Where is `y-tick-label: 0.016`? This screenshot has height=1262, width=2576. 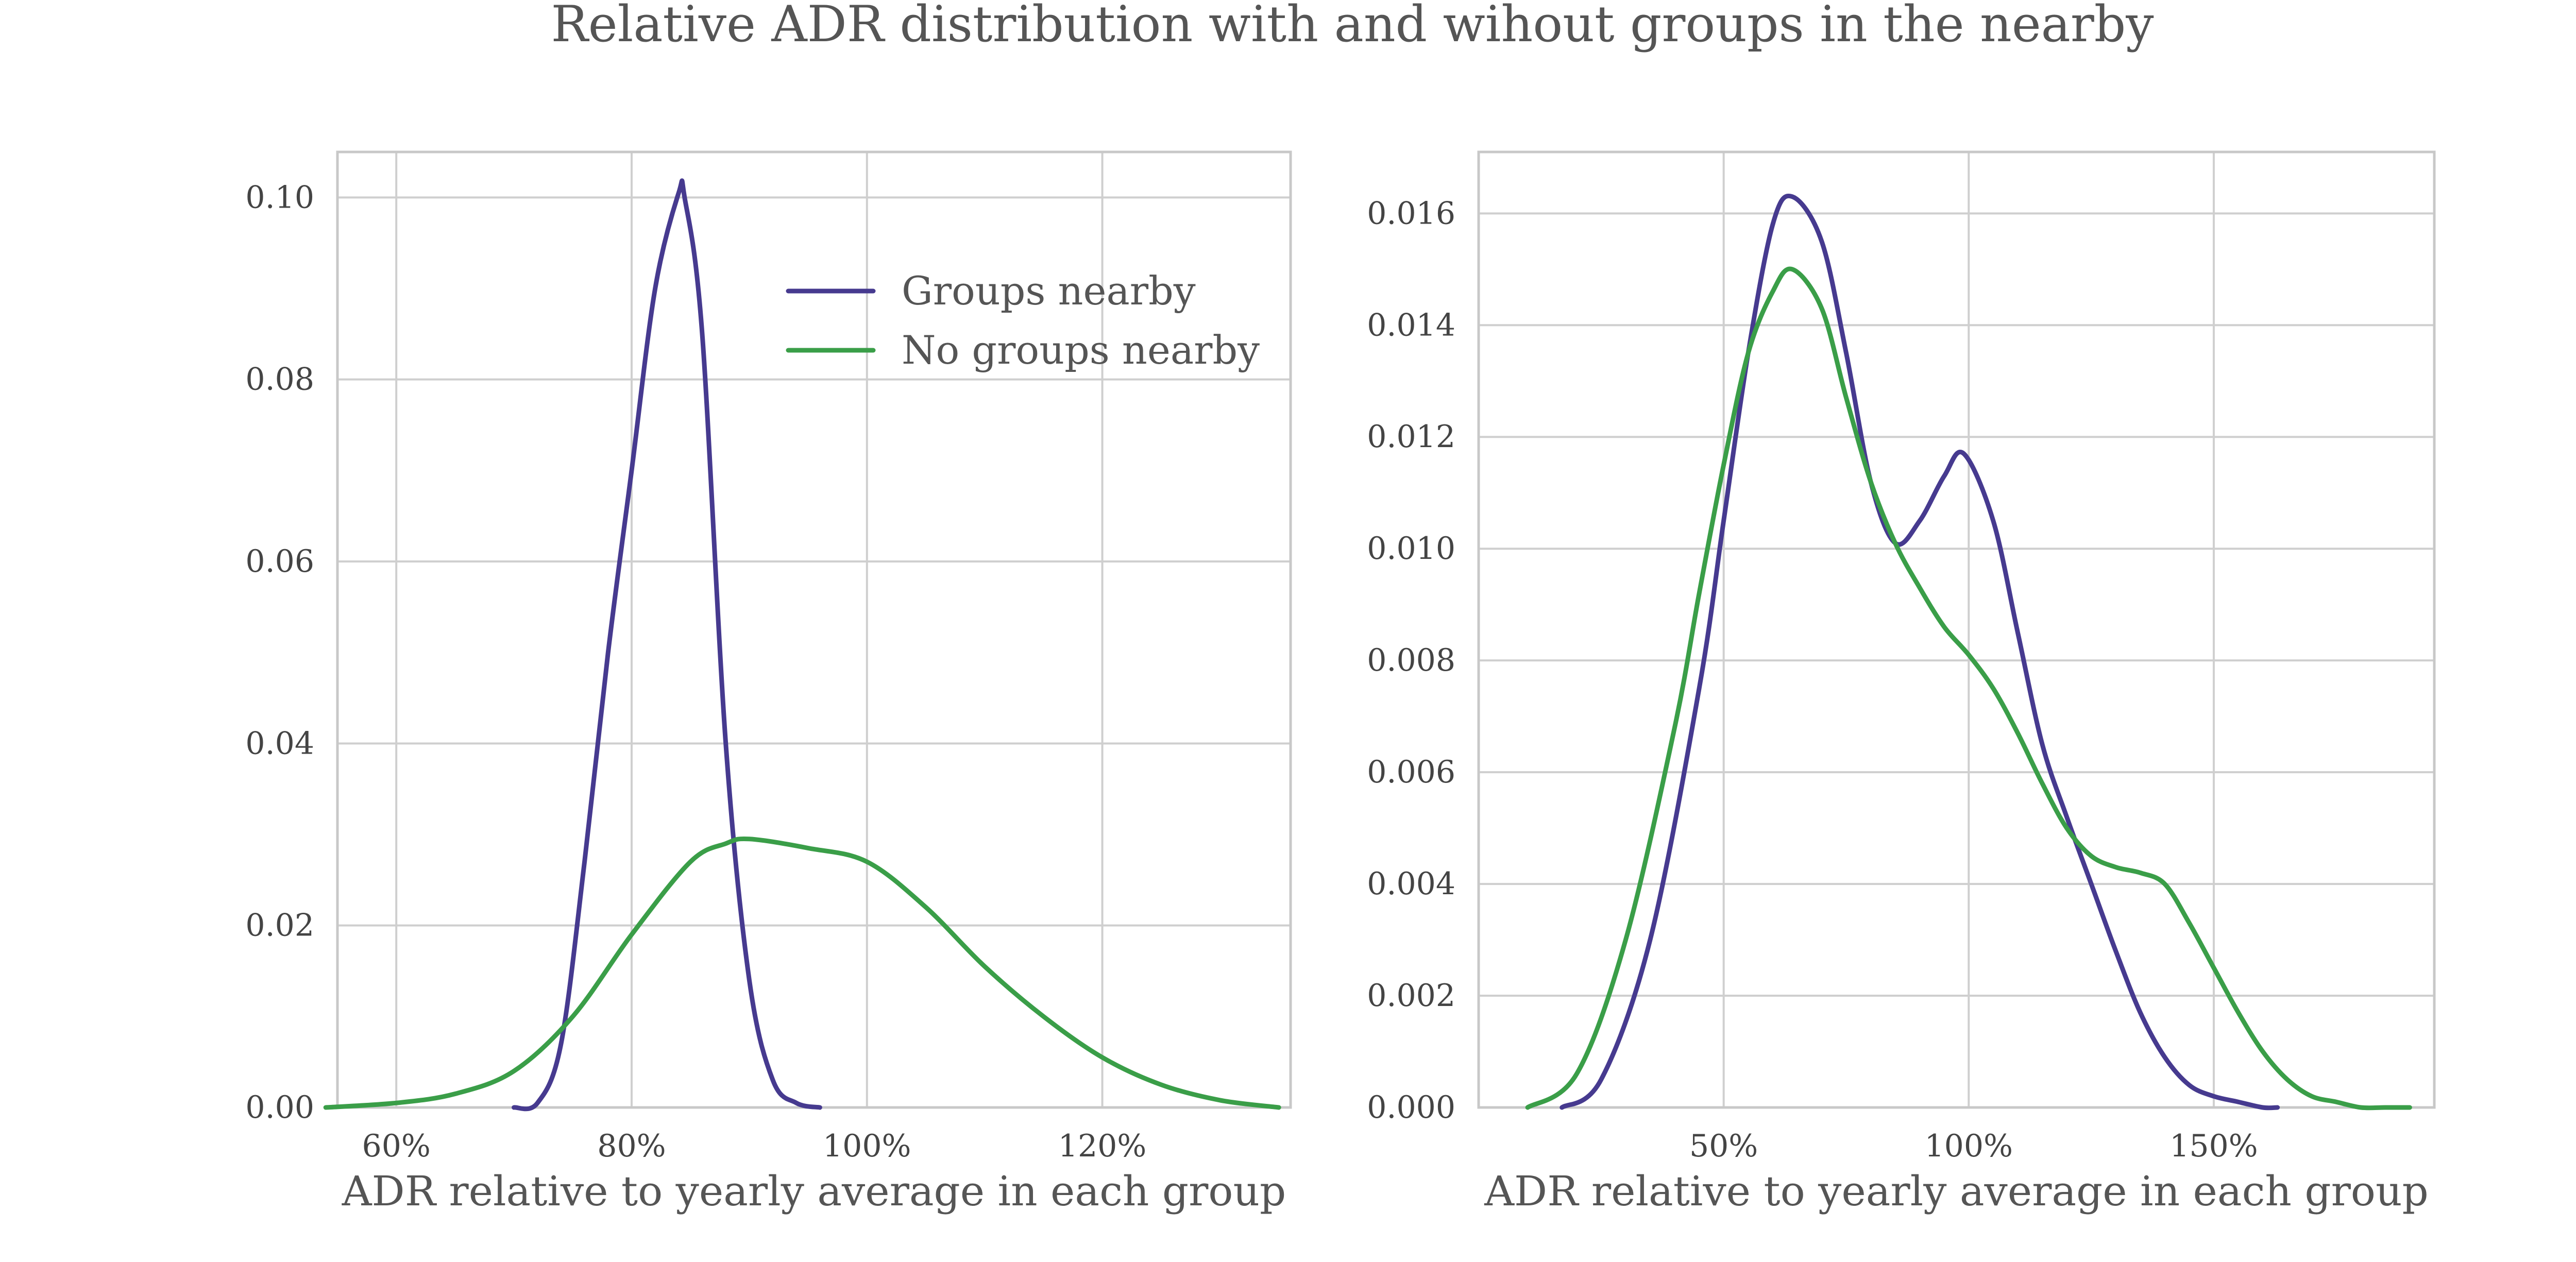 y-tick-label: 0.016 is located at coordinates (1411, 213).